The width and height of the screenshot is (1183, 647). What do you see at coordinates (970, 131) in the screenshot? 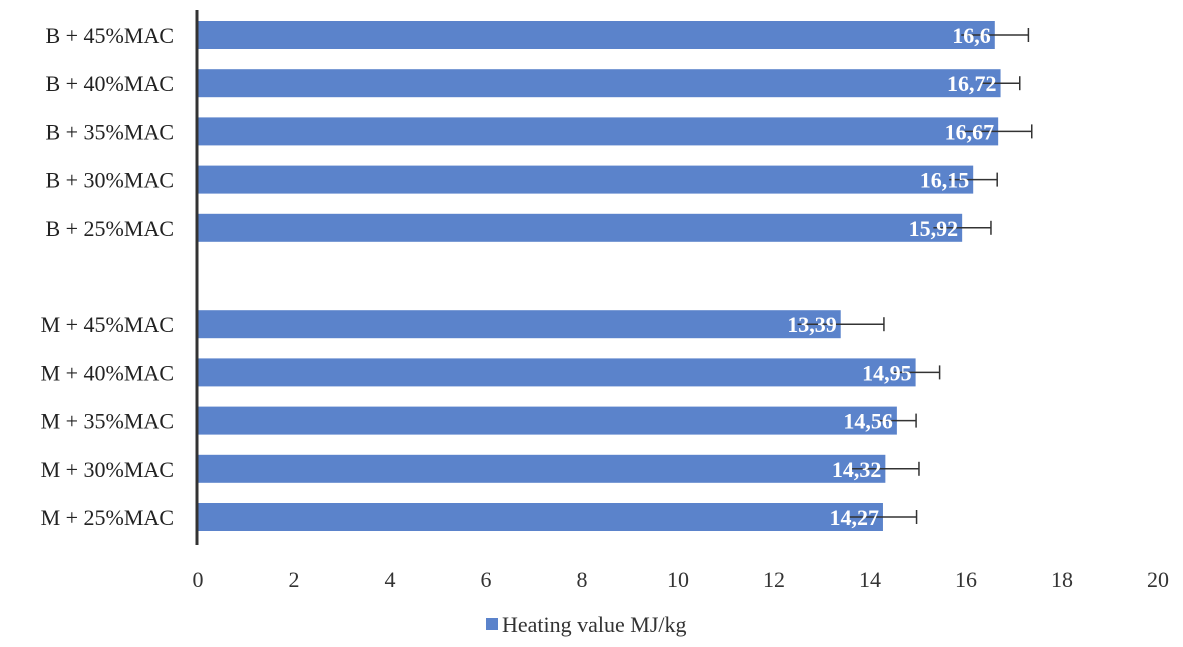
I see `data-label: 16,67` at bounding box center [970, 131].